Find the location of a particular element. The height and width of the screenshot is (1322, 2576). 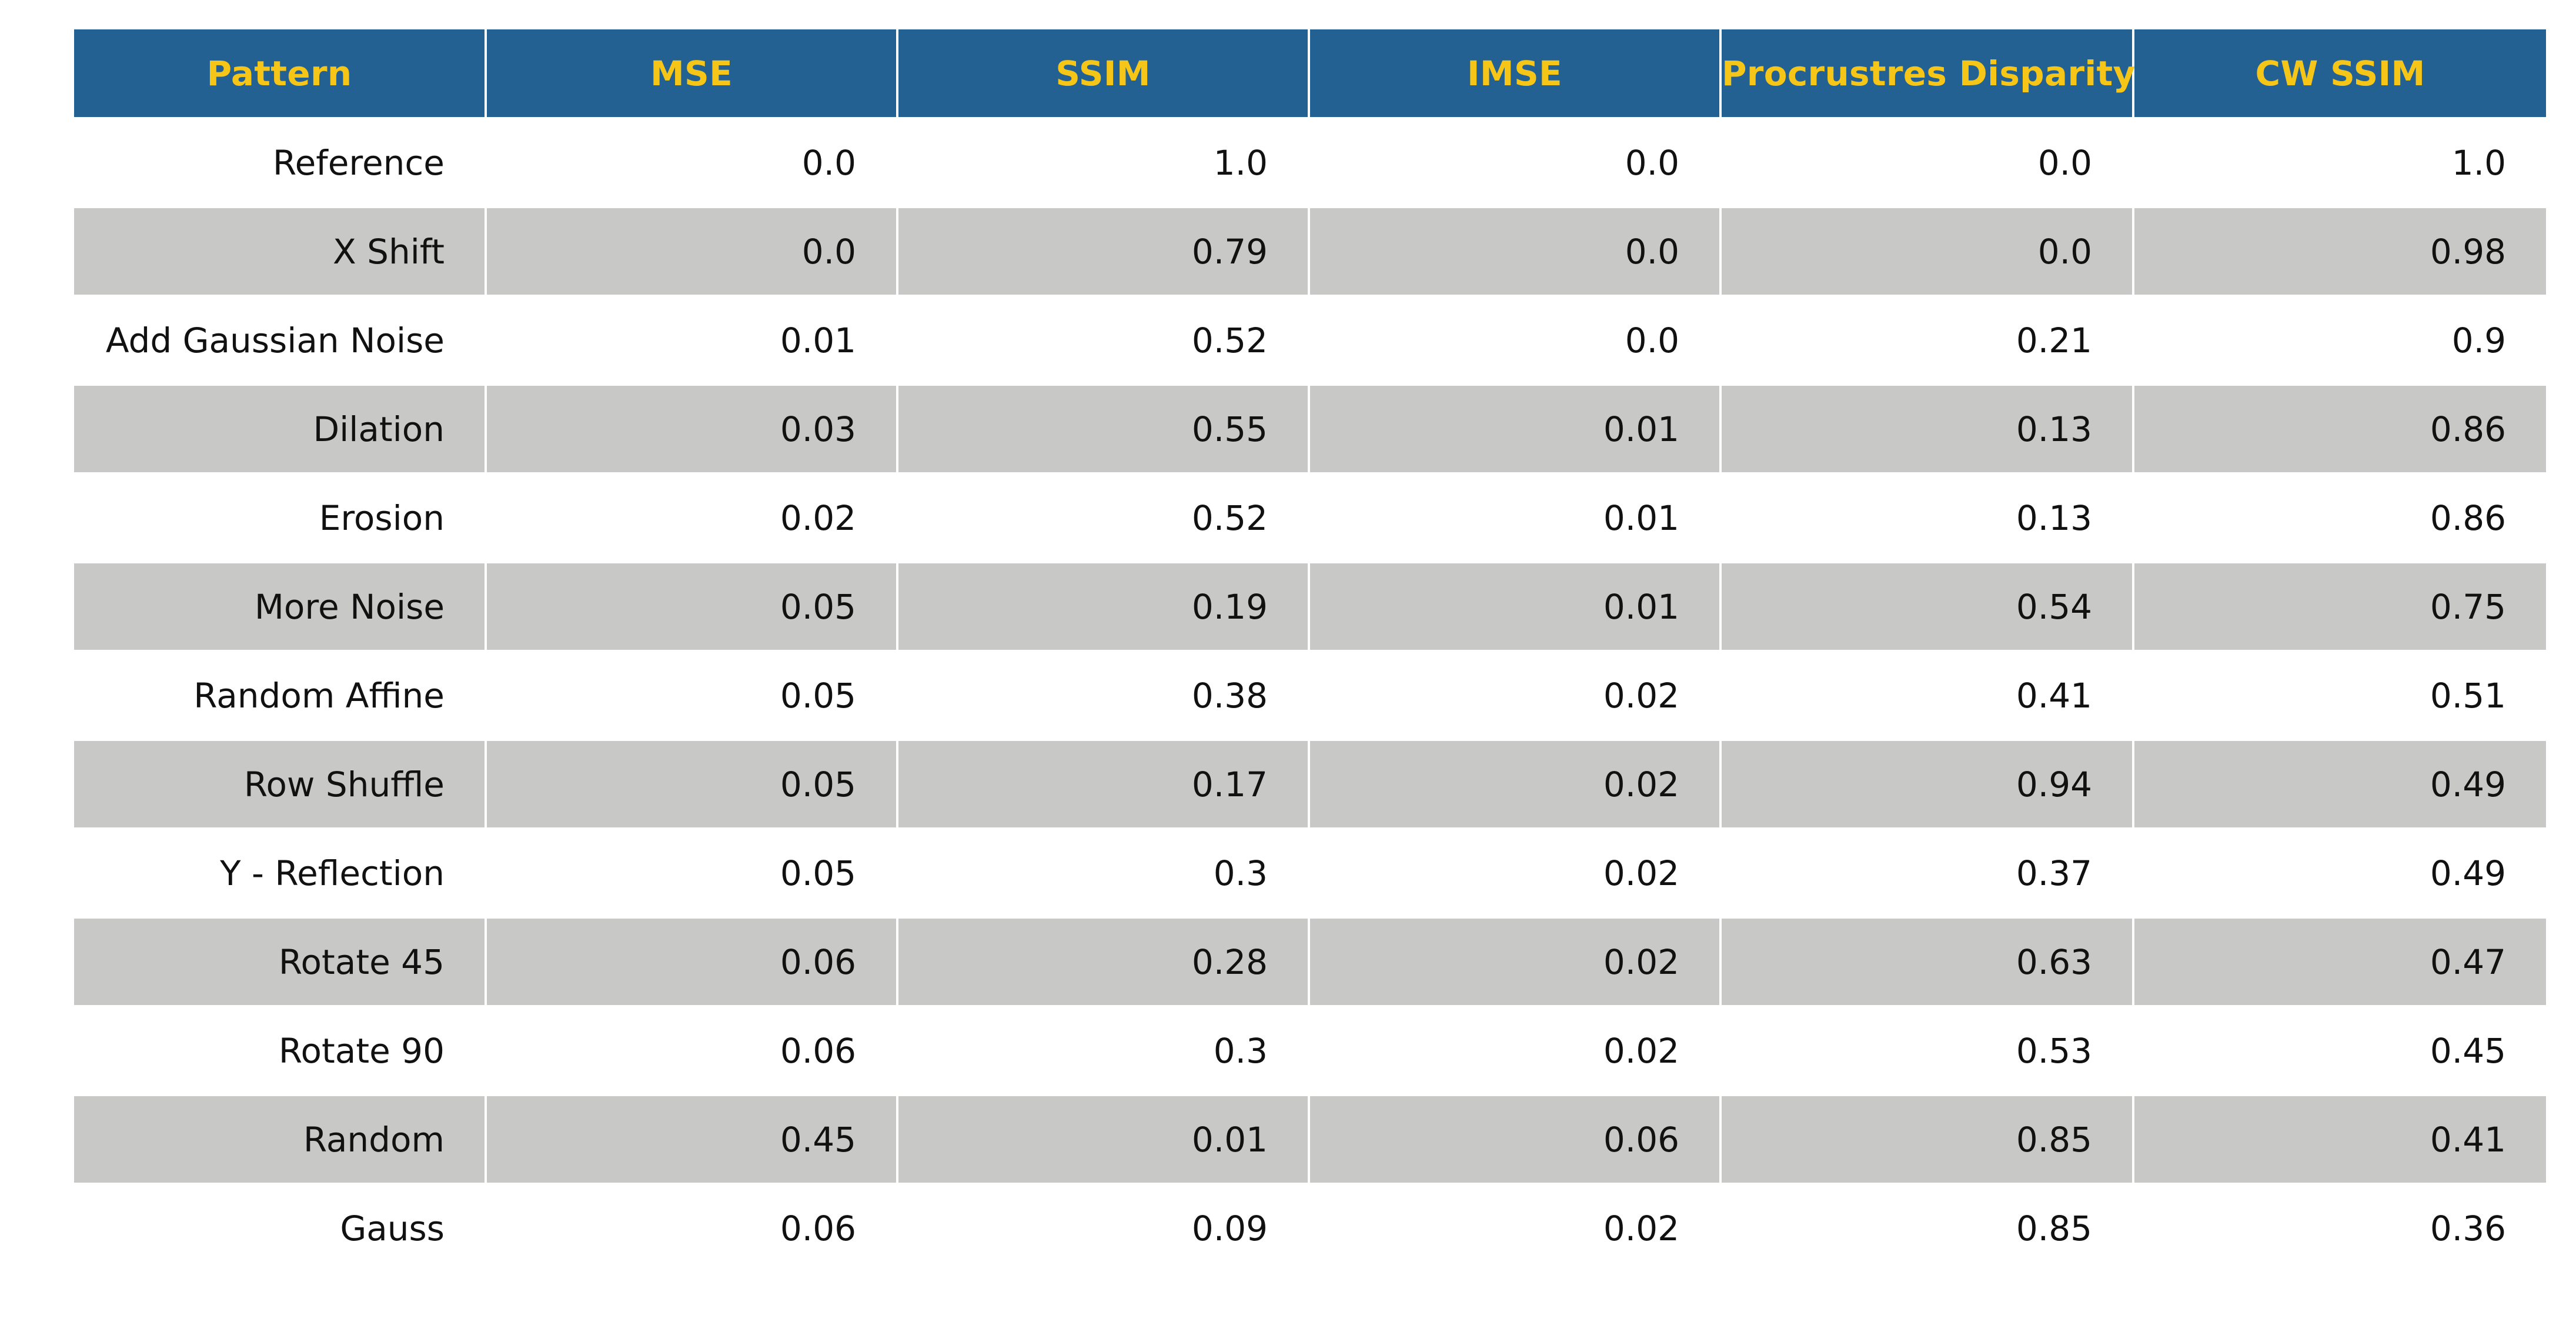

cell-pattern: Random Affine is located at coordinates (280, 696).